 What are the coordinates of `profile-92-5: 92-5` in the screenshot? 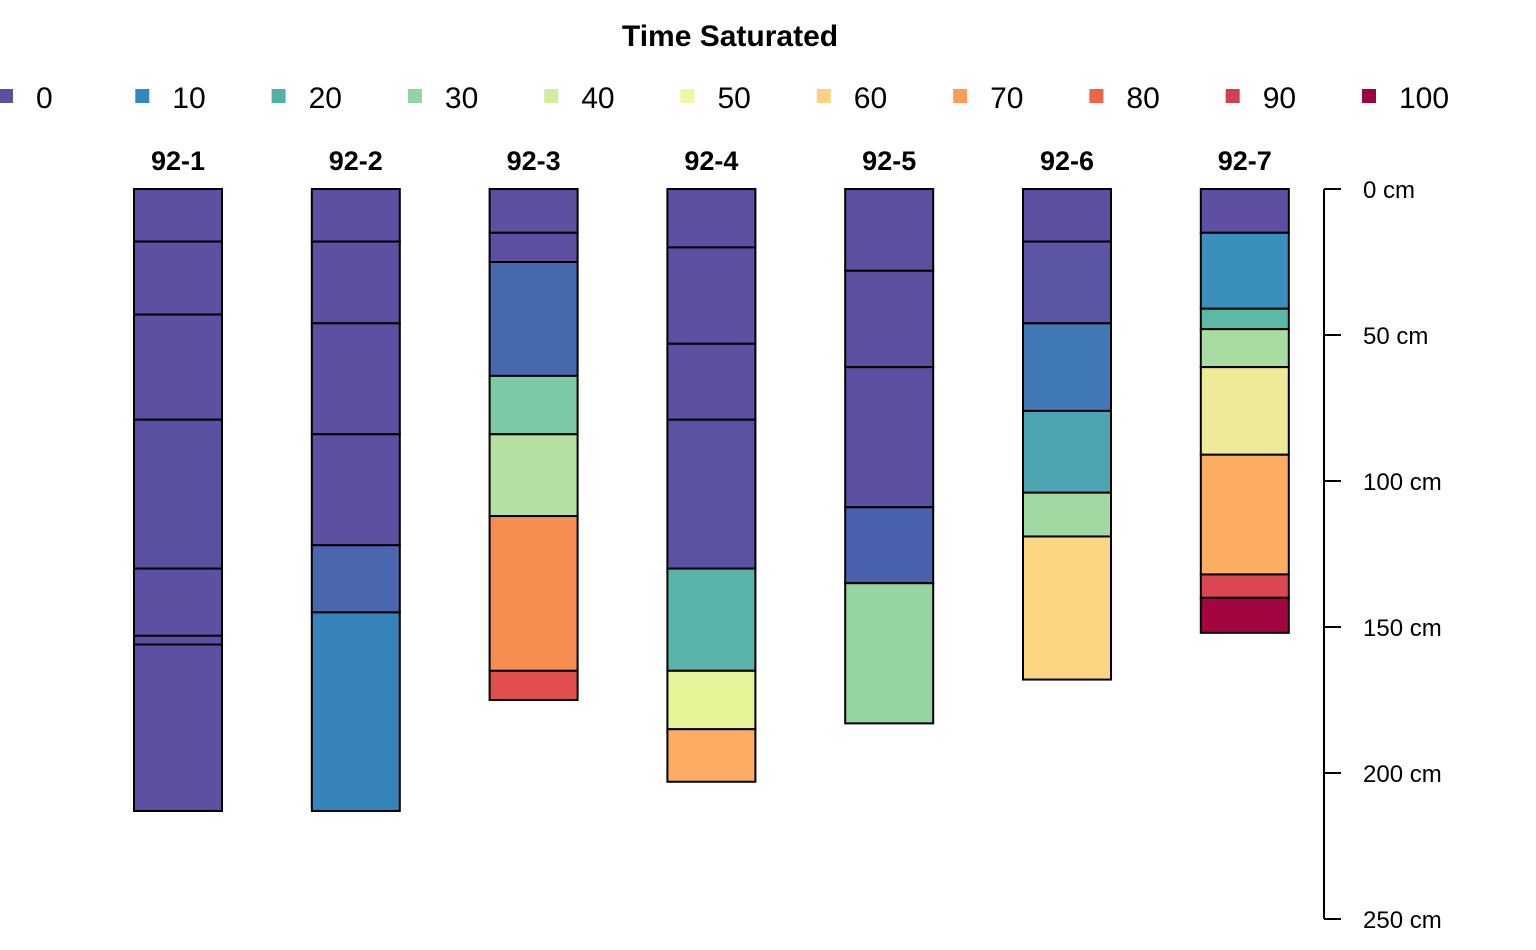 It's located at (889, 435).